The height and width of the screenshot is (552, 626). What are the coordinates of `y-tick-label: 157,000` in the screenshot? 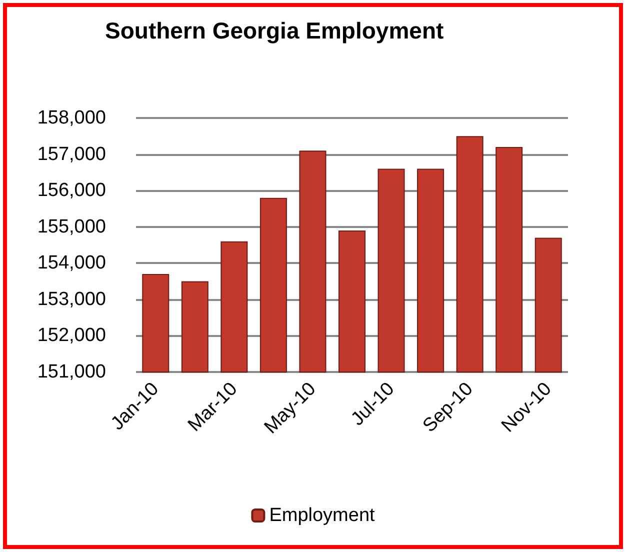 It's located at (71, 154).